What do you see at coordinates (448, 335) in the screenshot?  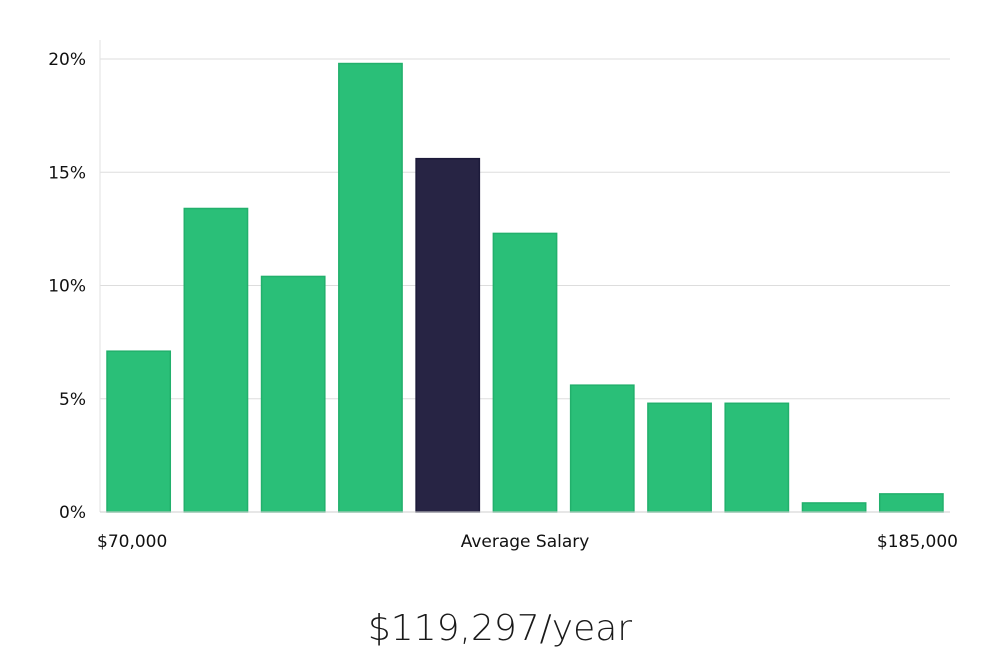 I see `bar-average-salary` at bounding box center [448, 335].